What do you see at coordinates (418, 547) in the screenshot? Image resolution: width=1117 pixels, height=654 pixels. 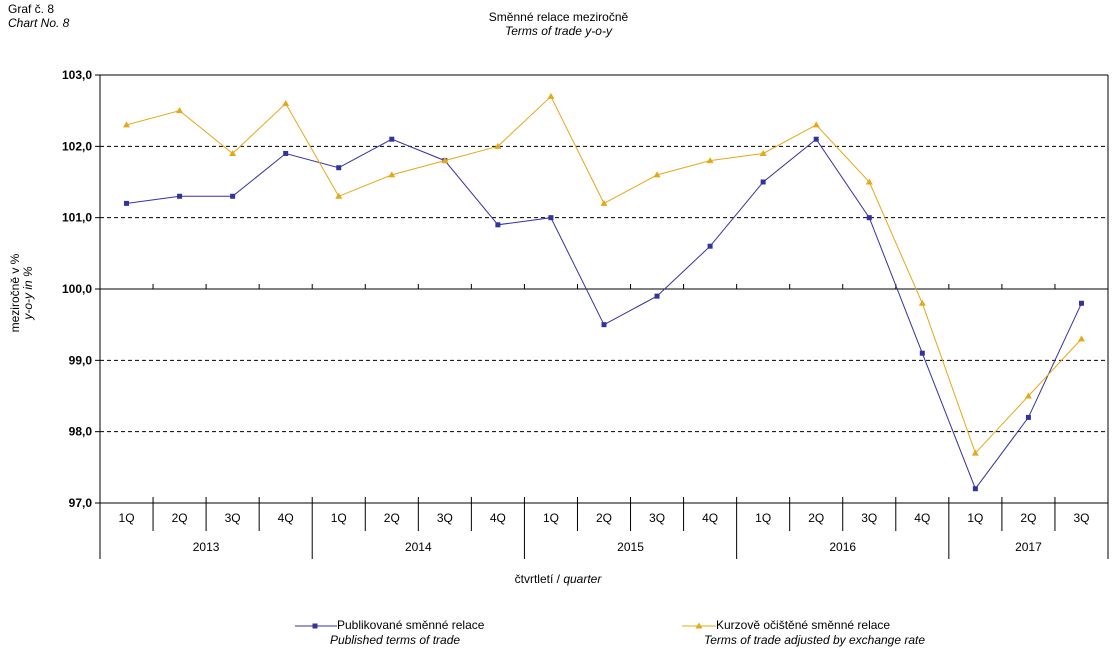 I see `year-label: 2014` at bounding box center [418, 547].